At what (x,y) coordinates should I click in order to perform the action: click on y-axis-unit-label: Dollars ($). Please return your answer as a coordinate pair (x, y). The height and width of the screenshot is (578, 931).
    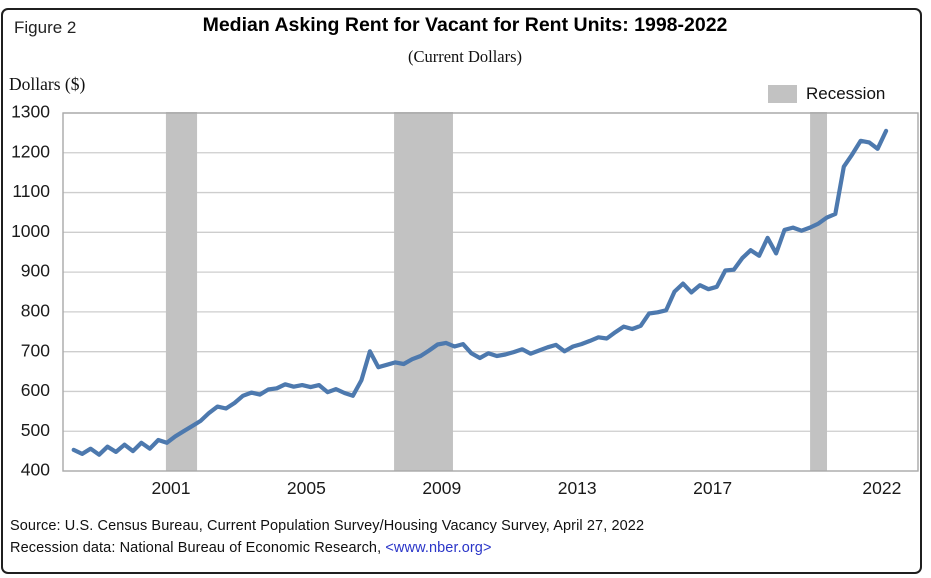
    Looking at the image, I should click on (47, 84).